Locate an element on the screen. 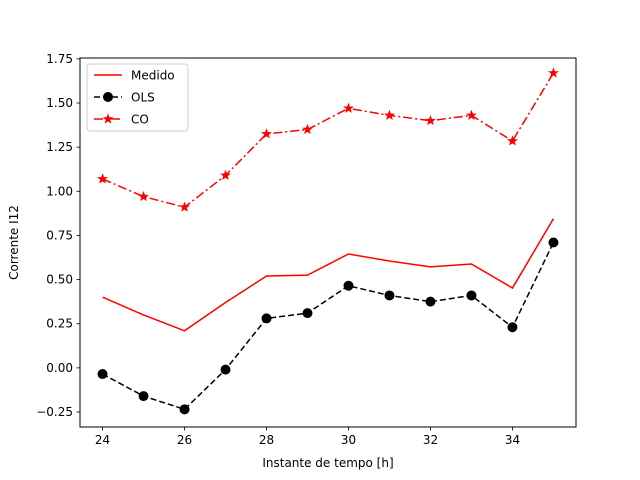 This screenshot has height=480, width=640. x-tick-label: 24 is located at coordinates (102, 440).